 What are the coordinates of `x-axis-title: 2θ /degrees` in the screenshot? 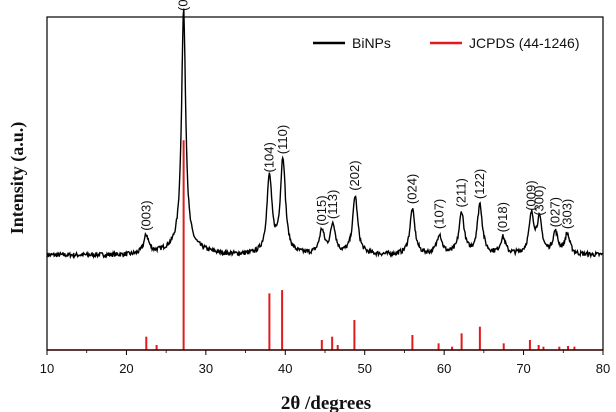 It's located at (326, 402).